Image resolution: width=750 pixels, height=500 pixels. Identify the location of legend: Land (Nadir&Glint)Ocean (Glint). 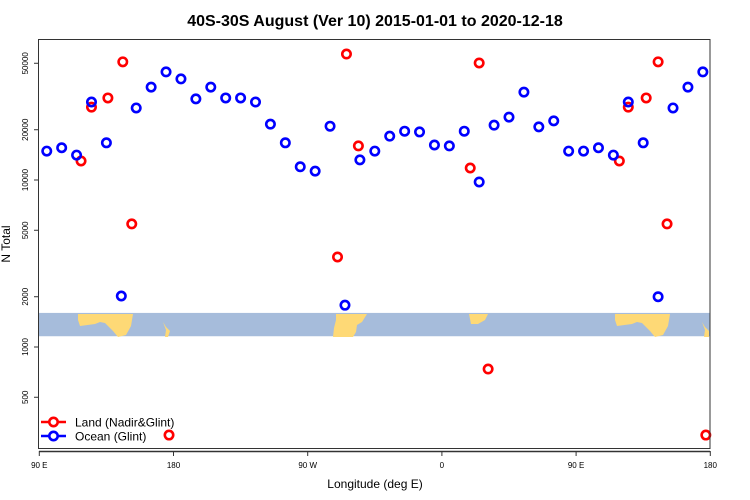
(107, 430).